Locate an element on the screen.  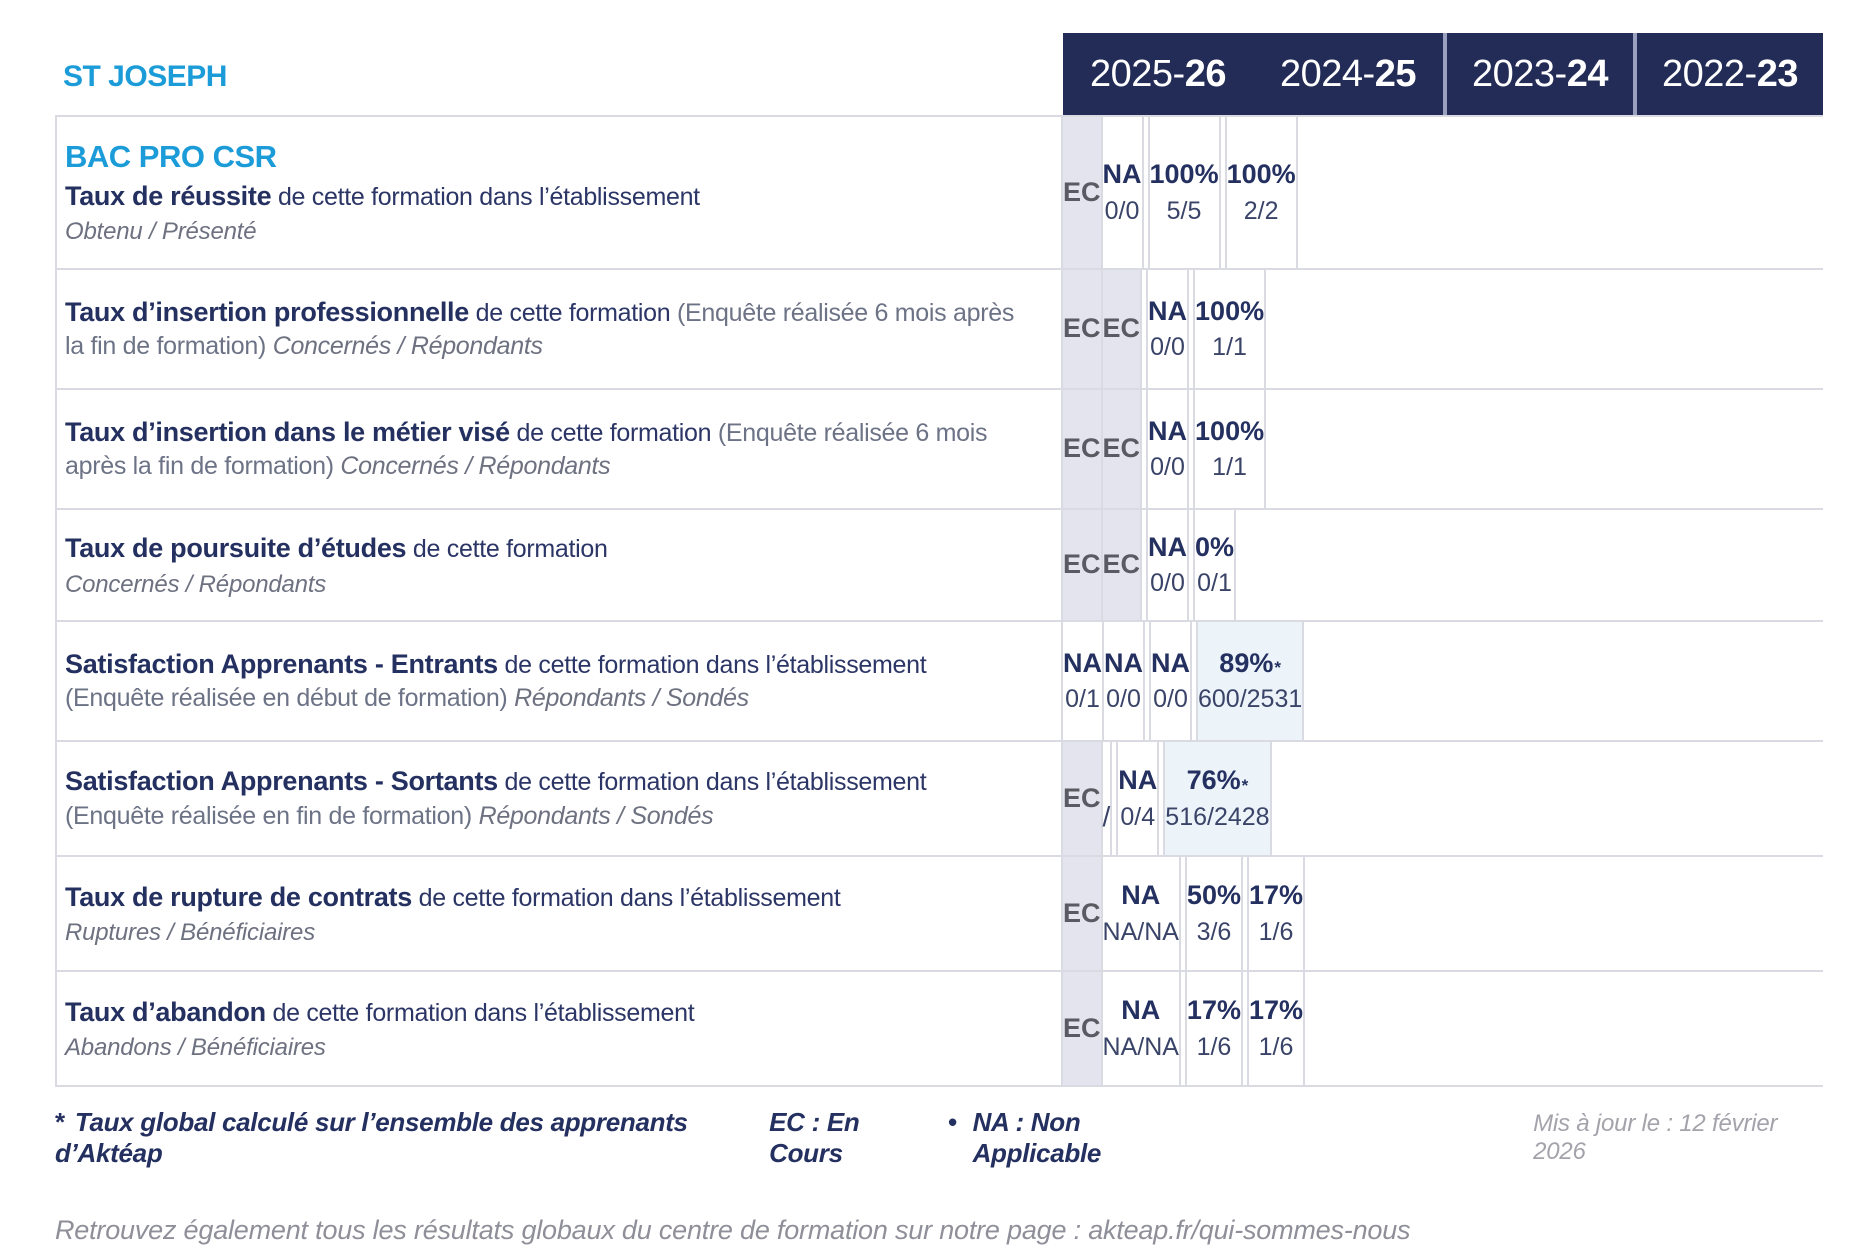
metric-name: Satisfaction Apprenants - Entrants is located at coordinates (281, 663).